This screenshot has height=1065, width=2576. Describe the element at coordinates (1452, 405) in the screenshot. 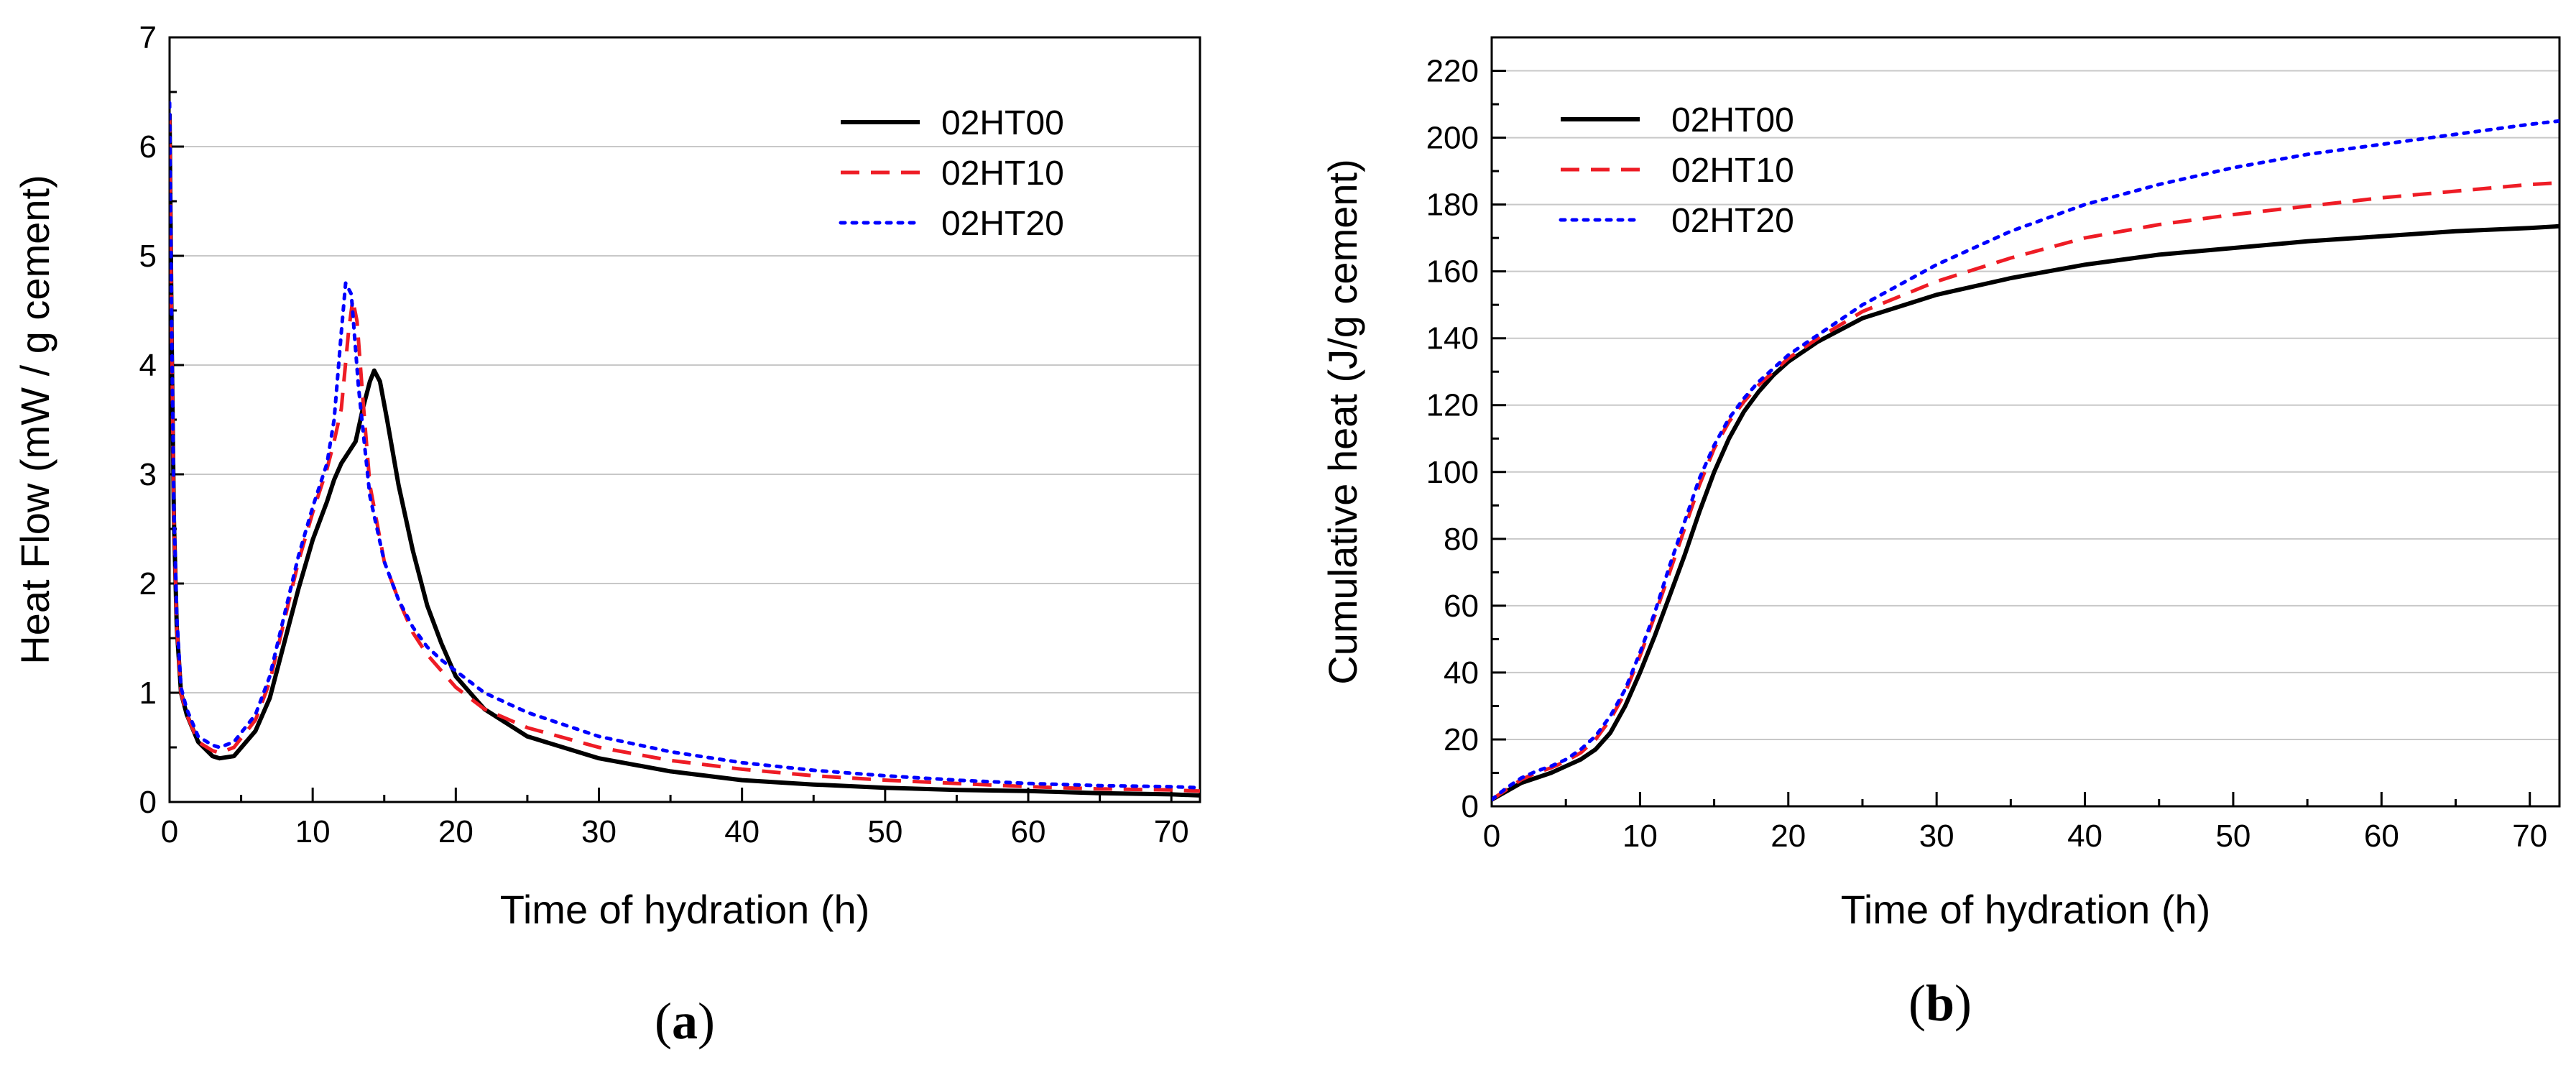

I see `y-tick-label: 120` at that location.